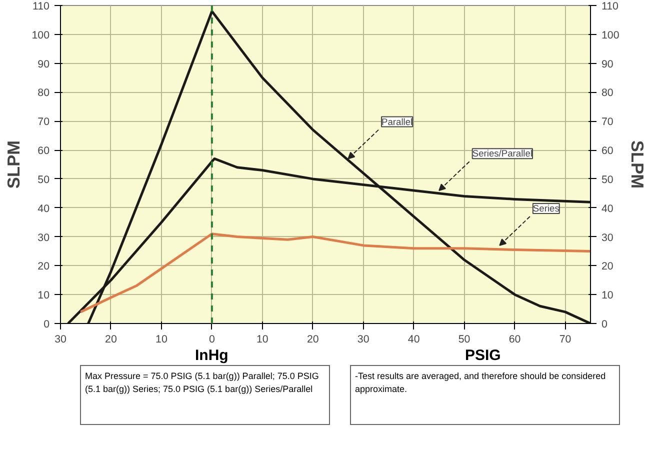 This screenshot has width=650, height=460. I want to click on y2-tick-label: 40, so click(608, 208).